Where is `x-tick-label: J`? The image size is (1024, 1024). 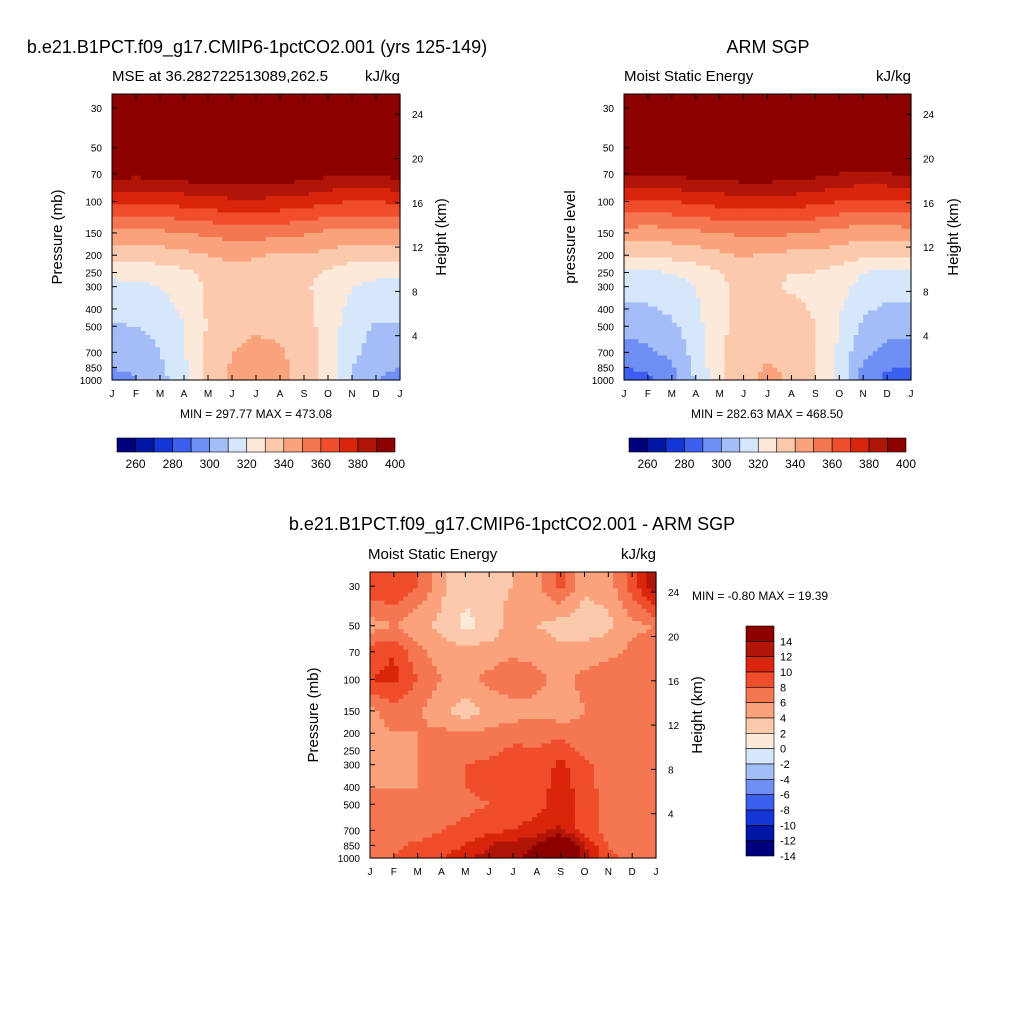
x-tick-label: J is located at coordinates (112, 394).